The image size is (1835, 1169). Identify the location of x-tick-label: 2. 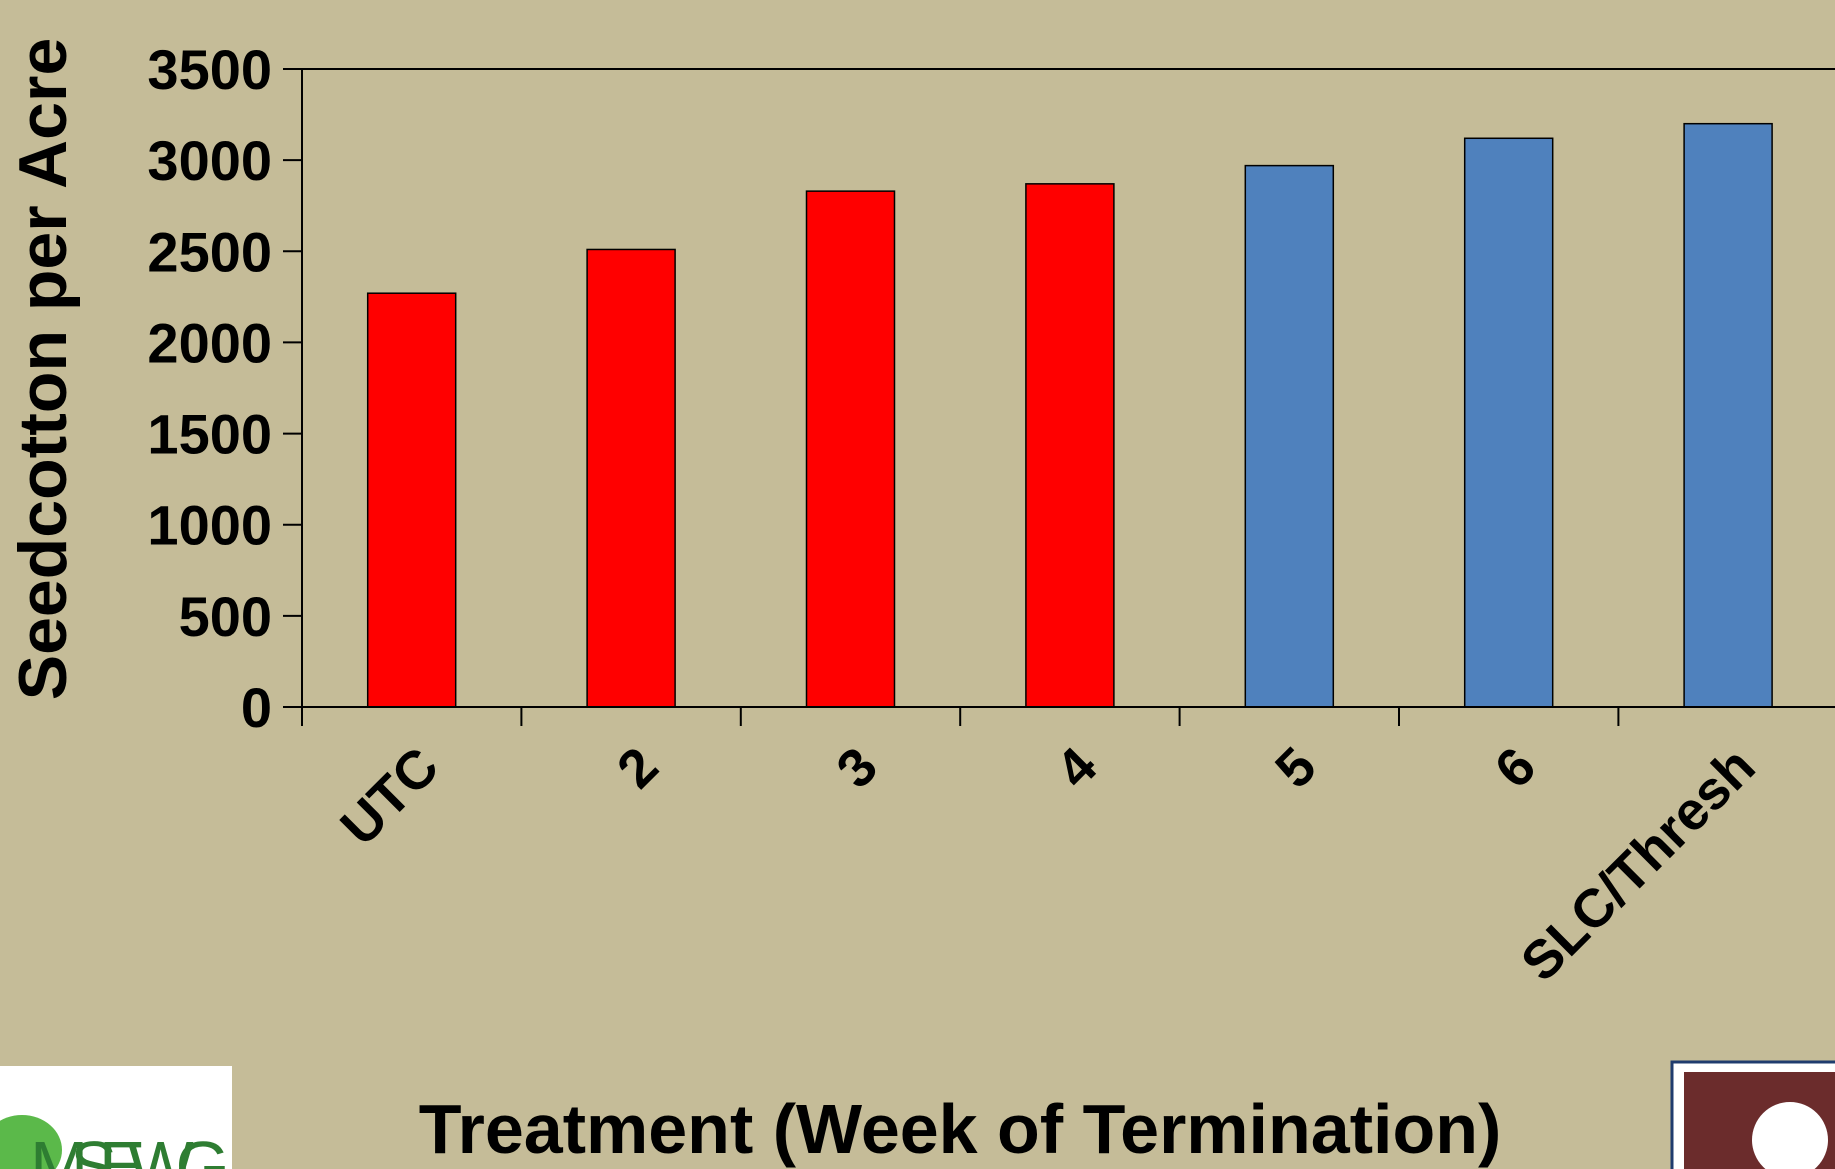
(638, 768).